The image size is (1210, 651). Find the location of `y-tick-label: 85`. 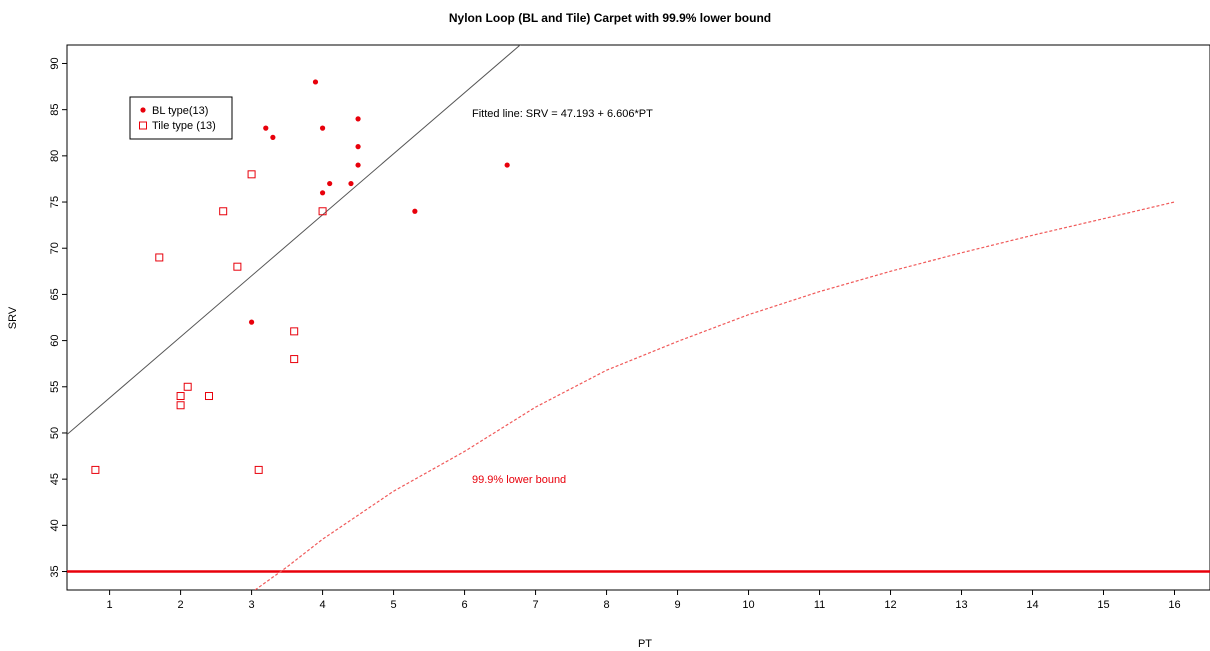

y-tick-label: 85 is located at coordinates (55, 110).